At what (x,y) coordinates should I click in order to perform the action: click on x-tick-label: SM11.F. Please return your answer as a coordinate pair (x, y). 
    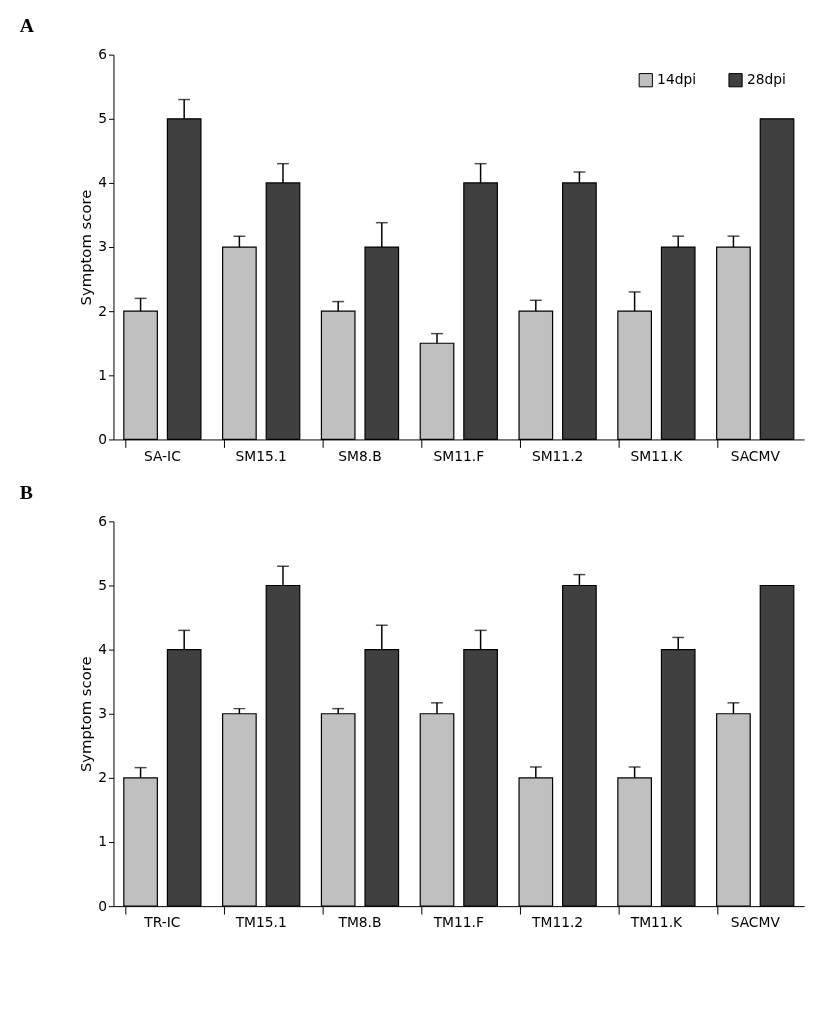
    Looking at the image, I should click on (459, 455).